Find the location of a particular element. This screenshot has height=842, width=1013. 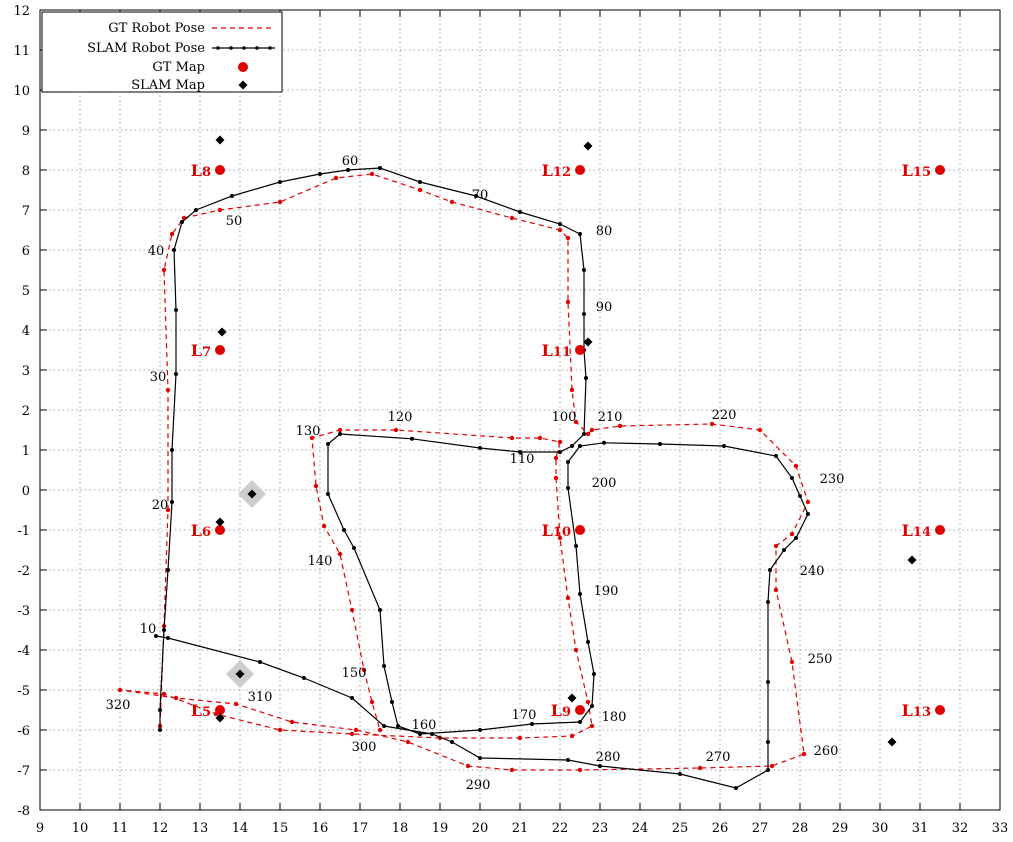

pose-index-label: 290 is located at coordinates (478, 785).